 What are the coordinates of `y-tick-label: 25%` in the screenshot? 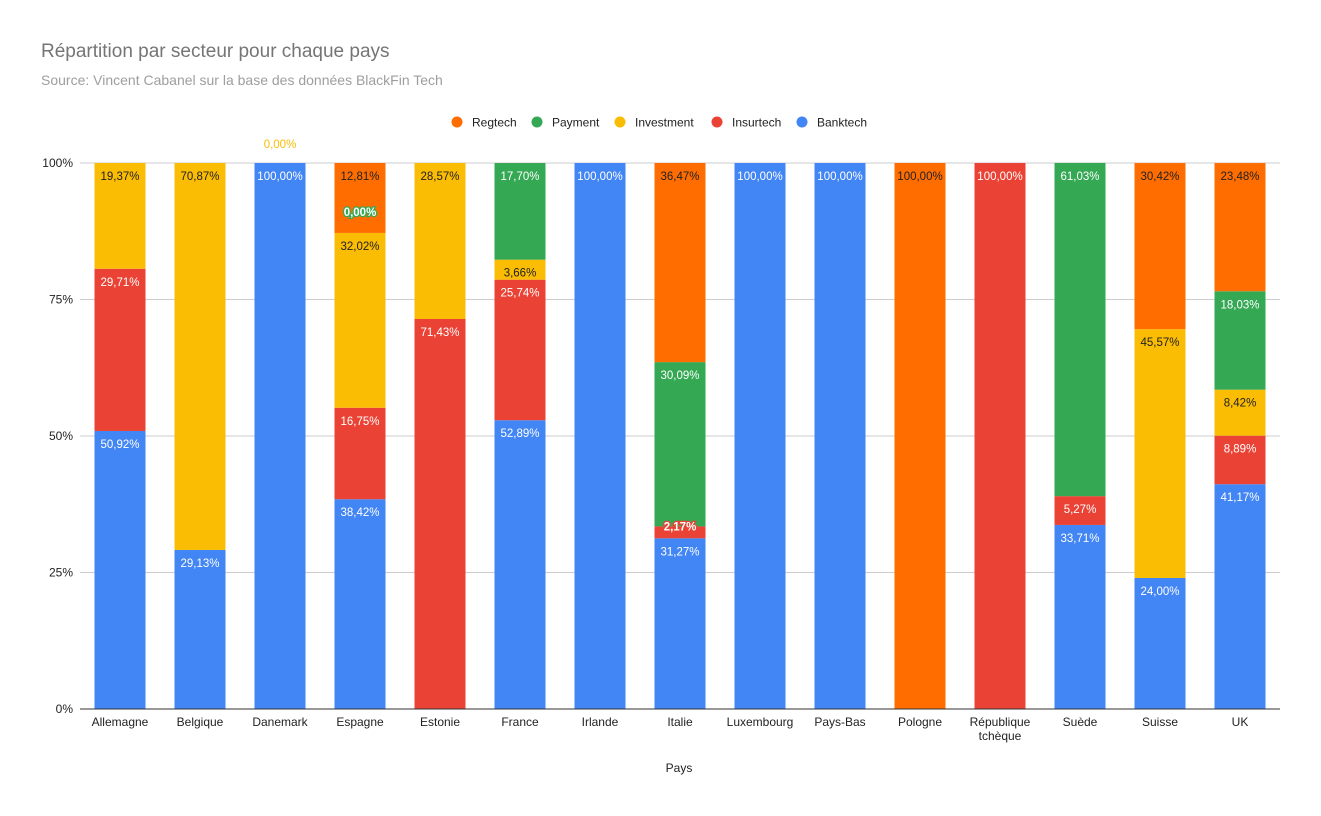 It's located at (61, 573).